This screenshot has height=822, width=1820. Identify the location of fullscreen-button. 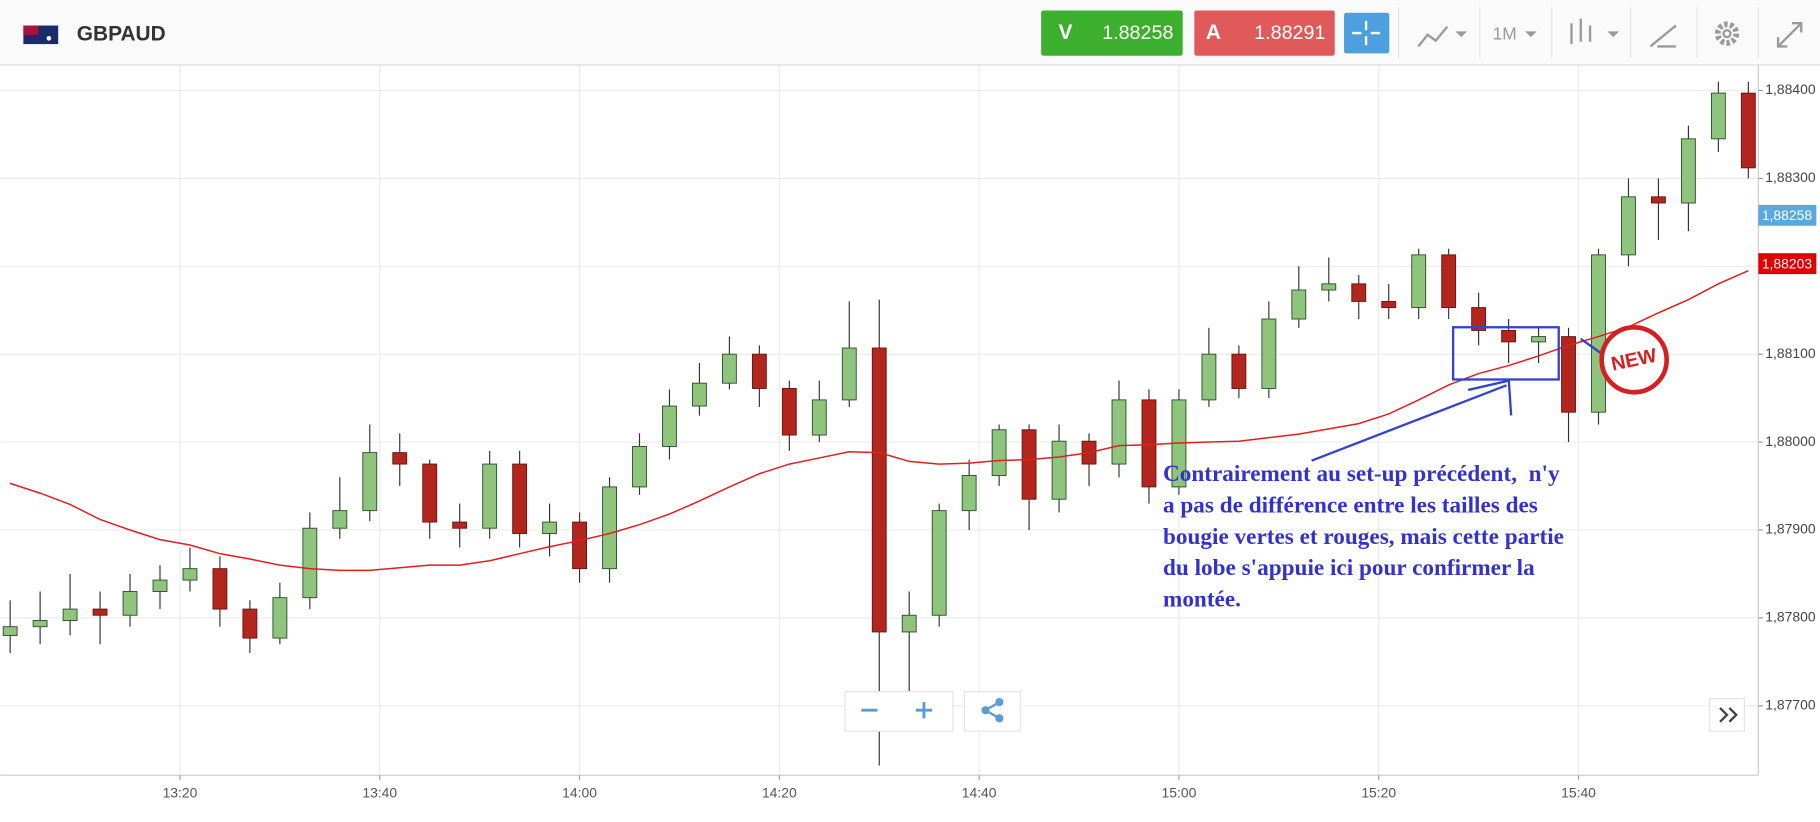
(1789, 35).